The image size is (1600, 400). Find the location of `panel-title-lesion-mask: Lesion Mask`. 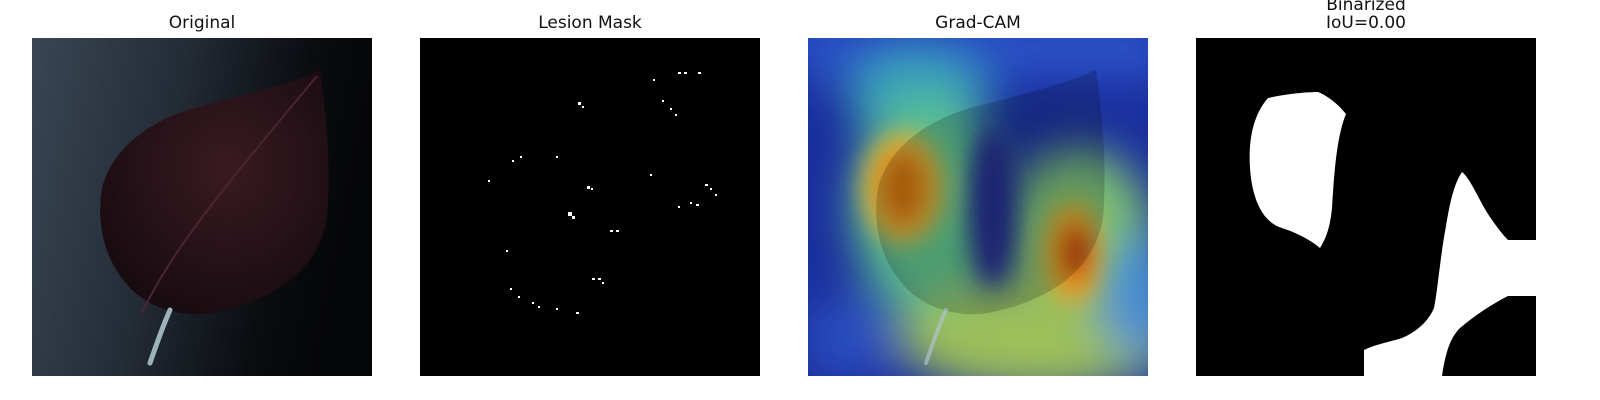

panel-title-lesion-mask: Lesion Mask is located at coordinates (590, 23).